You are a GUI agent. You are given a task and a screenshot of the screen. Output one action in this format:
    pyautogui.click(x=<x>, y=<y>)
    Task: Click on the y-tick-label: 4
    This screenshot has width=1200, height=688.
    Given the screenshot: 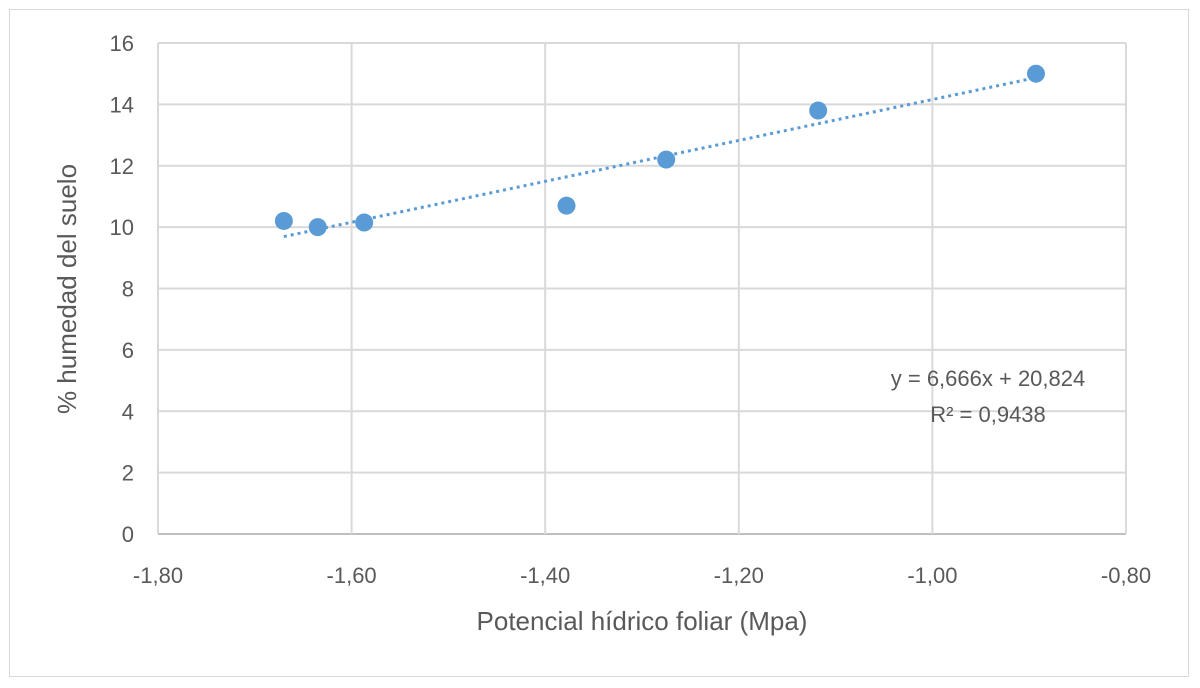 What is the action you would take?
    pyautogui.click(x=128, y=411)
    